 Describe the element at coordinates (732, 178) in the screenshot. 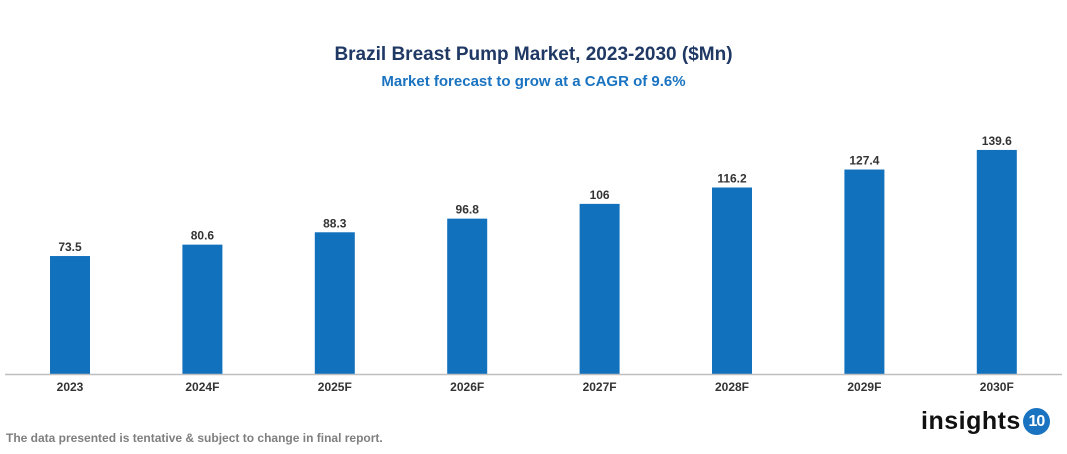

I see `data-label: 116.2` at that location.